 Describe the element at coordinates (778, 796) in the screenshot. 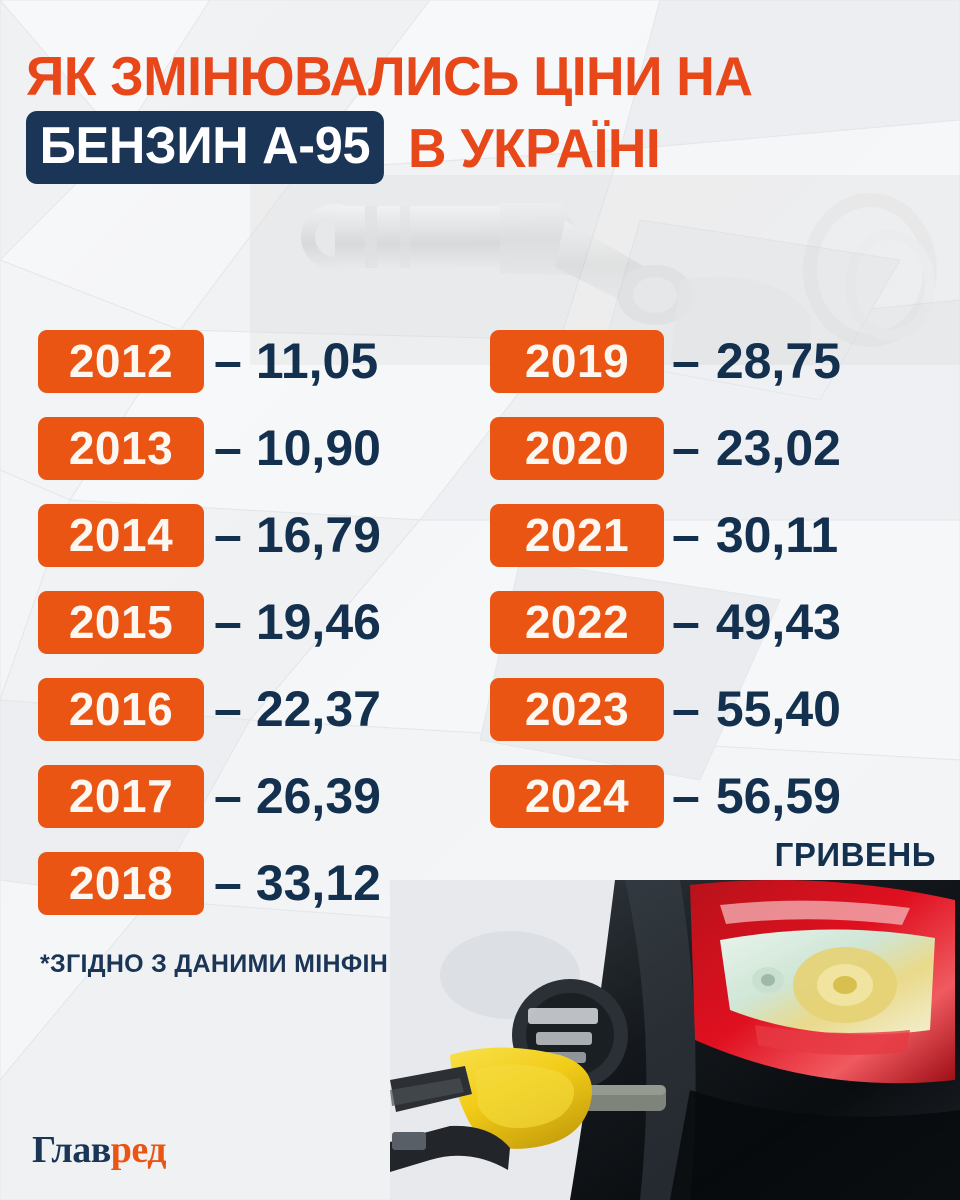

I see `price-value: 56,59` at that location.